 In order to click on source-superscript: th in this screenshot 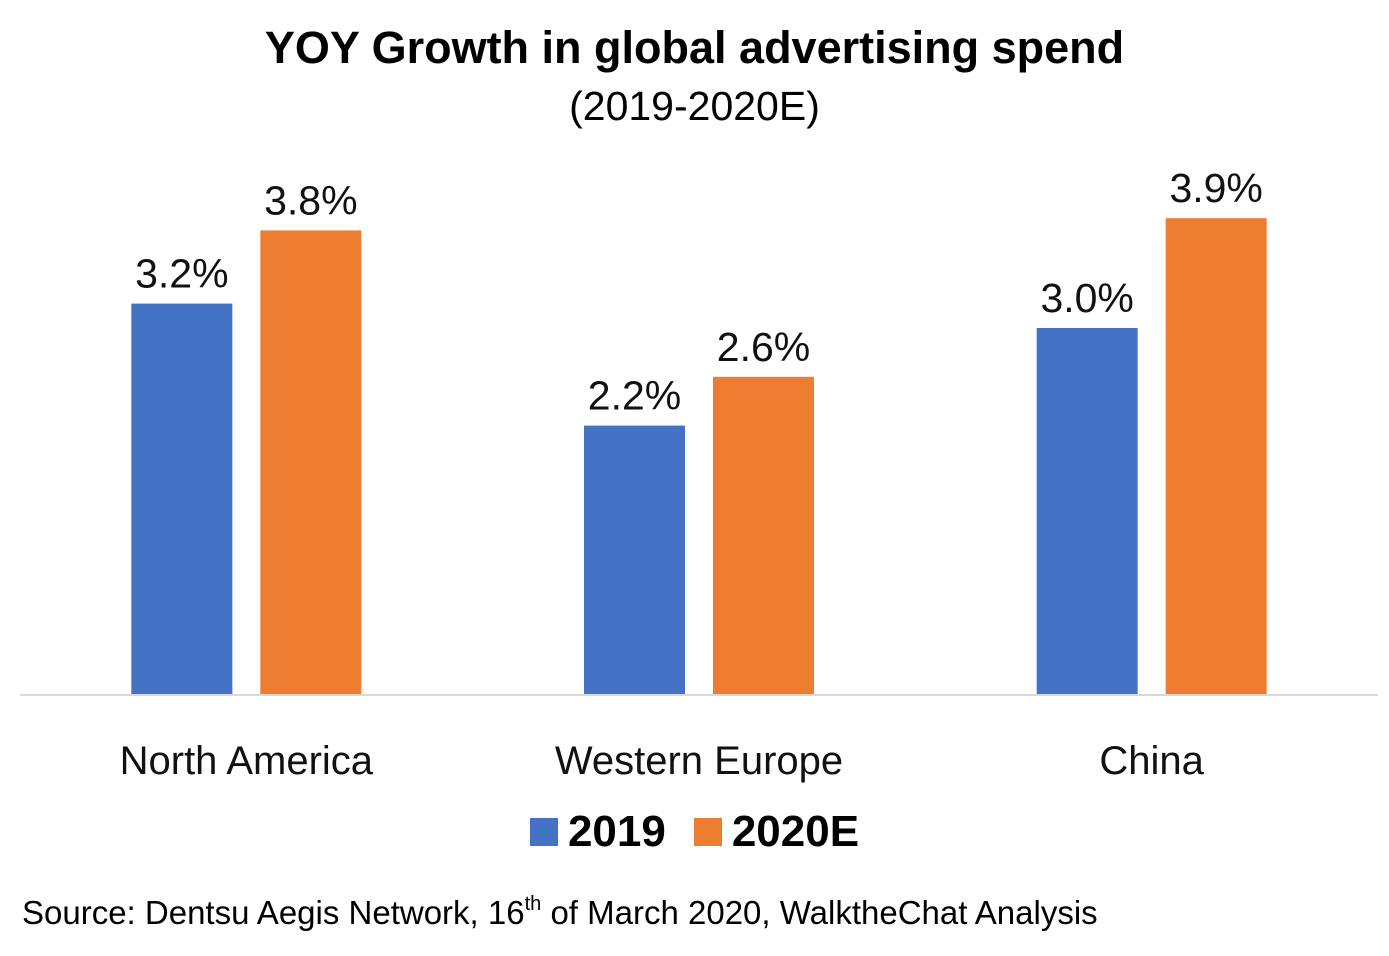, I will do `click(533, 904)`.